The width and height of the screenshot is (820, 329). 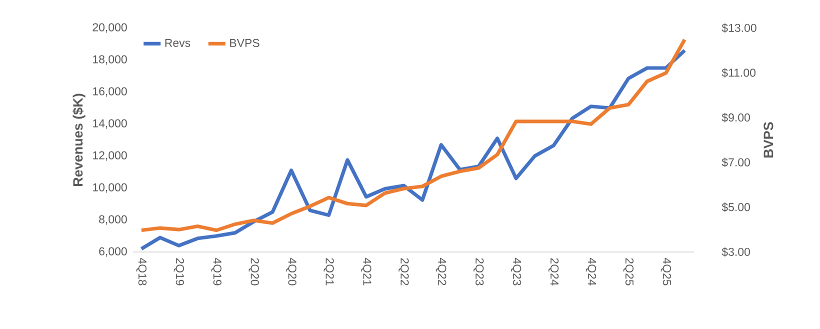 What do you see at coordinates (291, 272) in the screenshot?
I see `x-tick-label: 4Q20` at bounding box center [291, 272].